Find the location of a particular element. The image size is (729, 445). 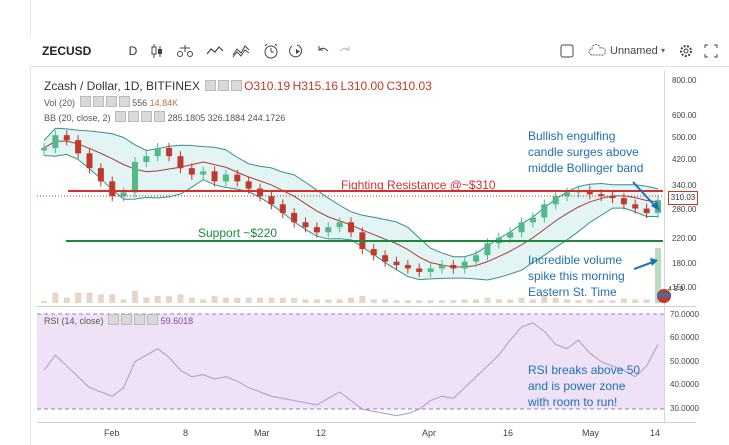

fullscreen-square-icon is located at coordinates (569, 51).